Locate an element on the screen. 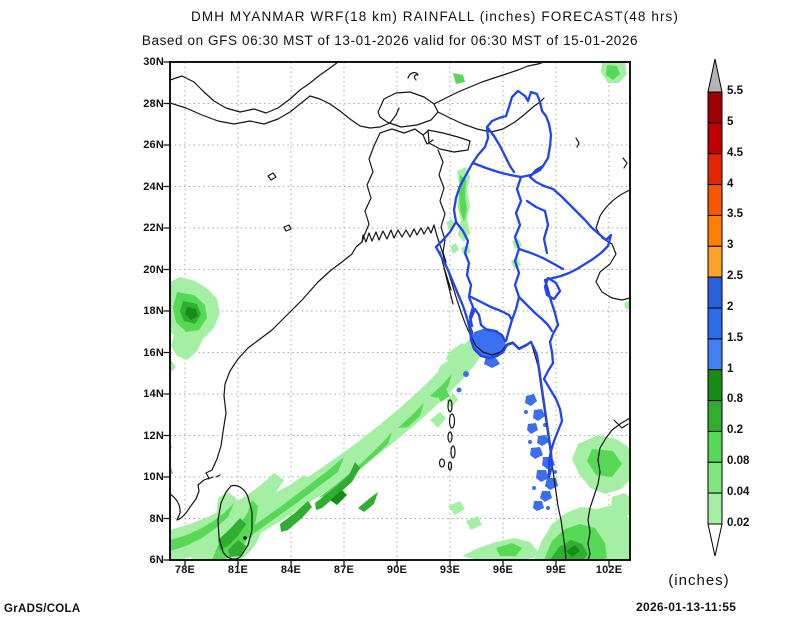  colorbar-tick-label: 0.08 is located at coordinates (738, 461).